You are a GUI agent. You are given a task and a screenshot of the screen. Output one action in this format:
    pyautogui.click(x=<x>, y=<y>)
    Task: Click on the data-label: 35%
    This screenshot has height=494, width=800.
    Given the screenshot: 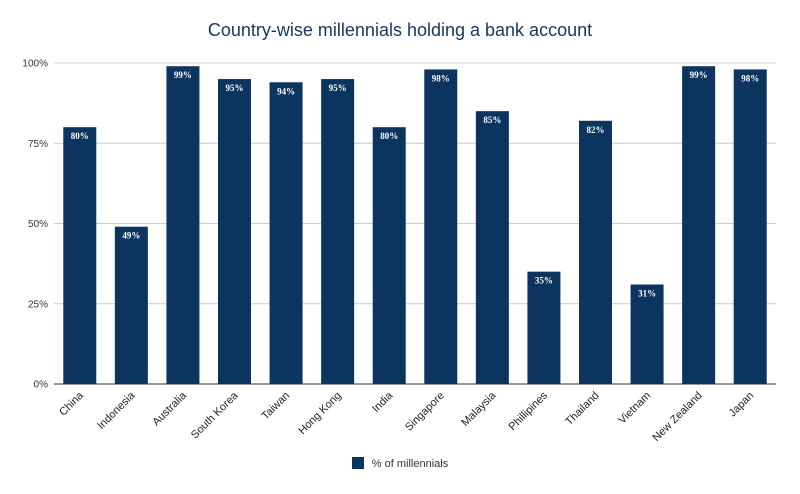 What is the action you would take?
    pyautogui.click(x=544, y=281)
    